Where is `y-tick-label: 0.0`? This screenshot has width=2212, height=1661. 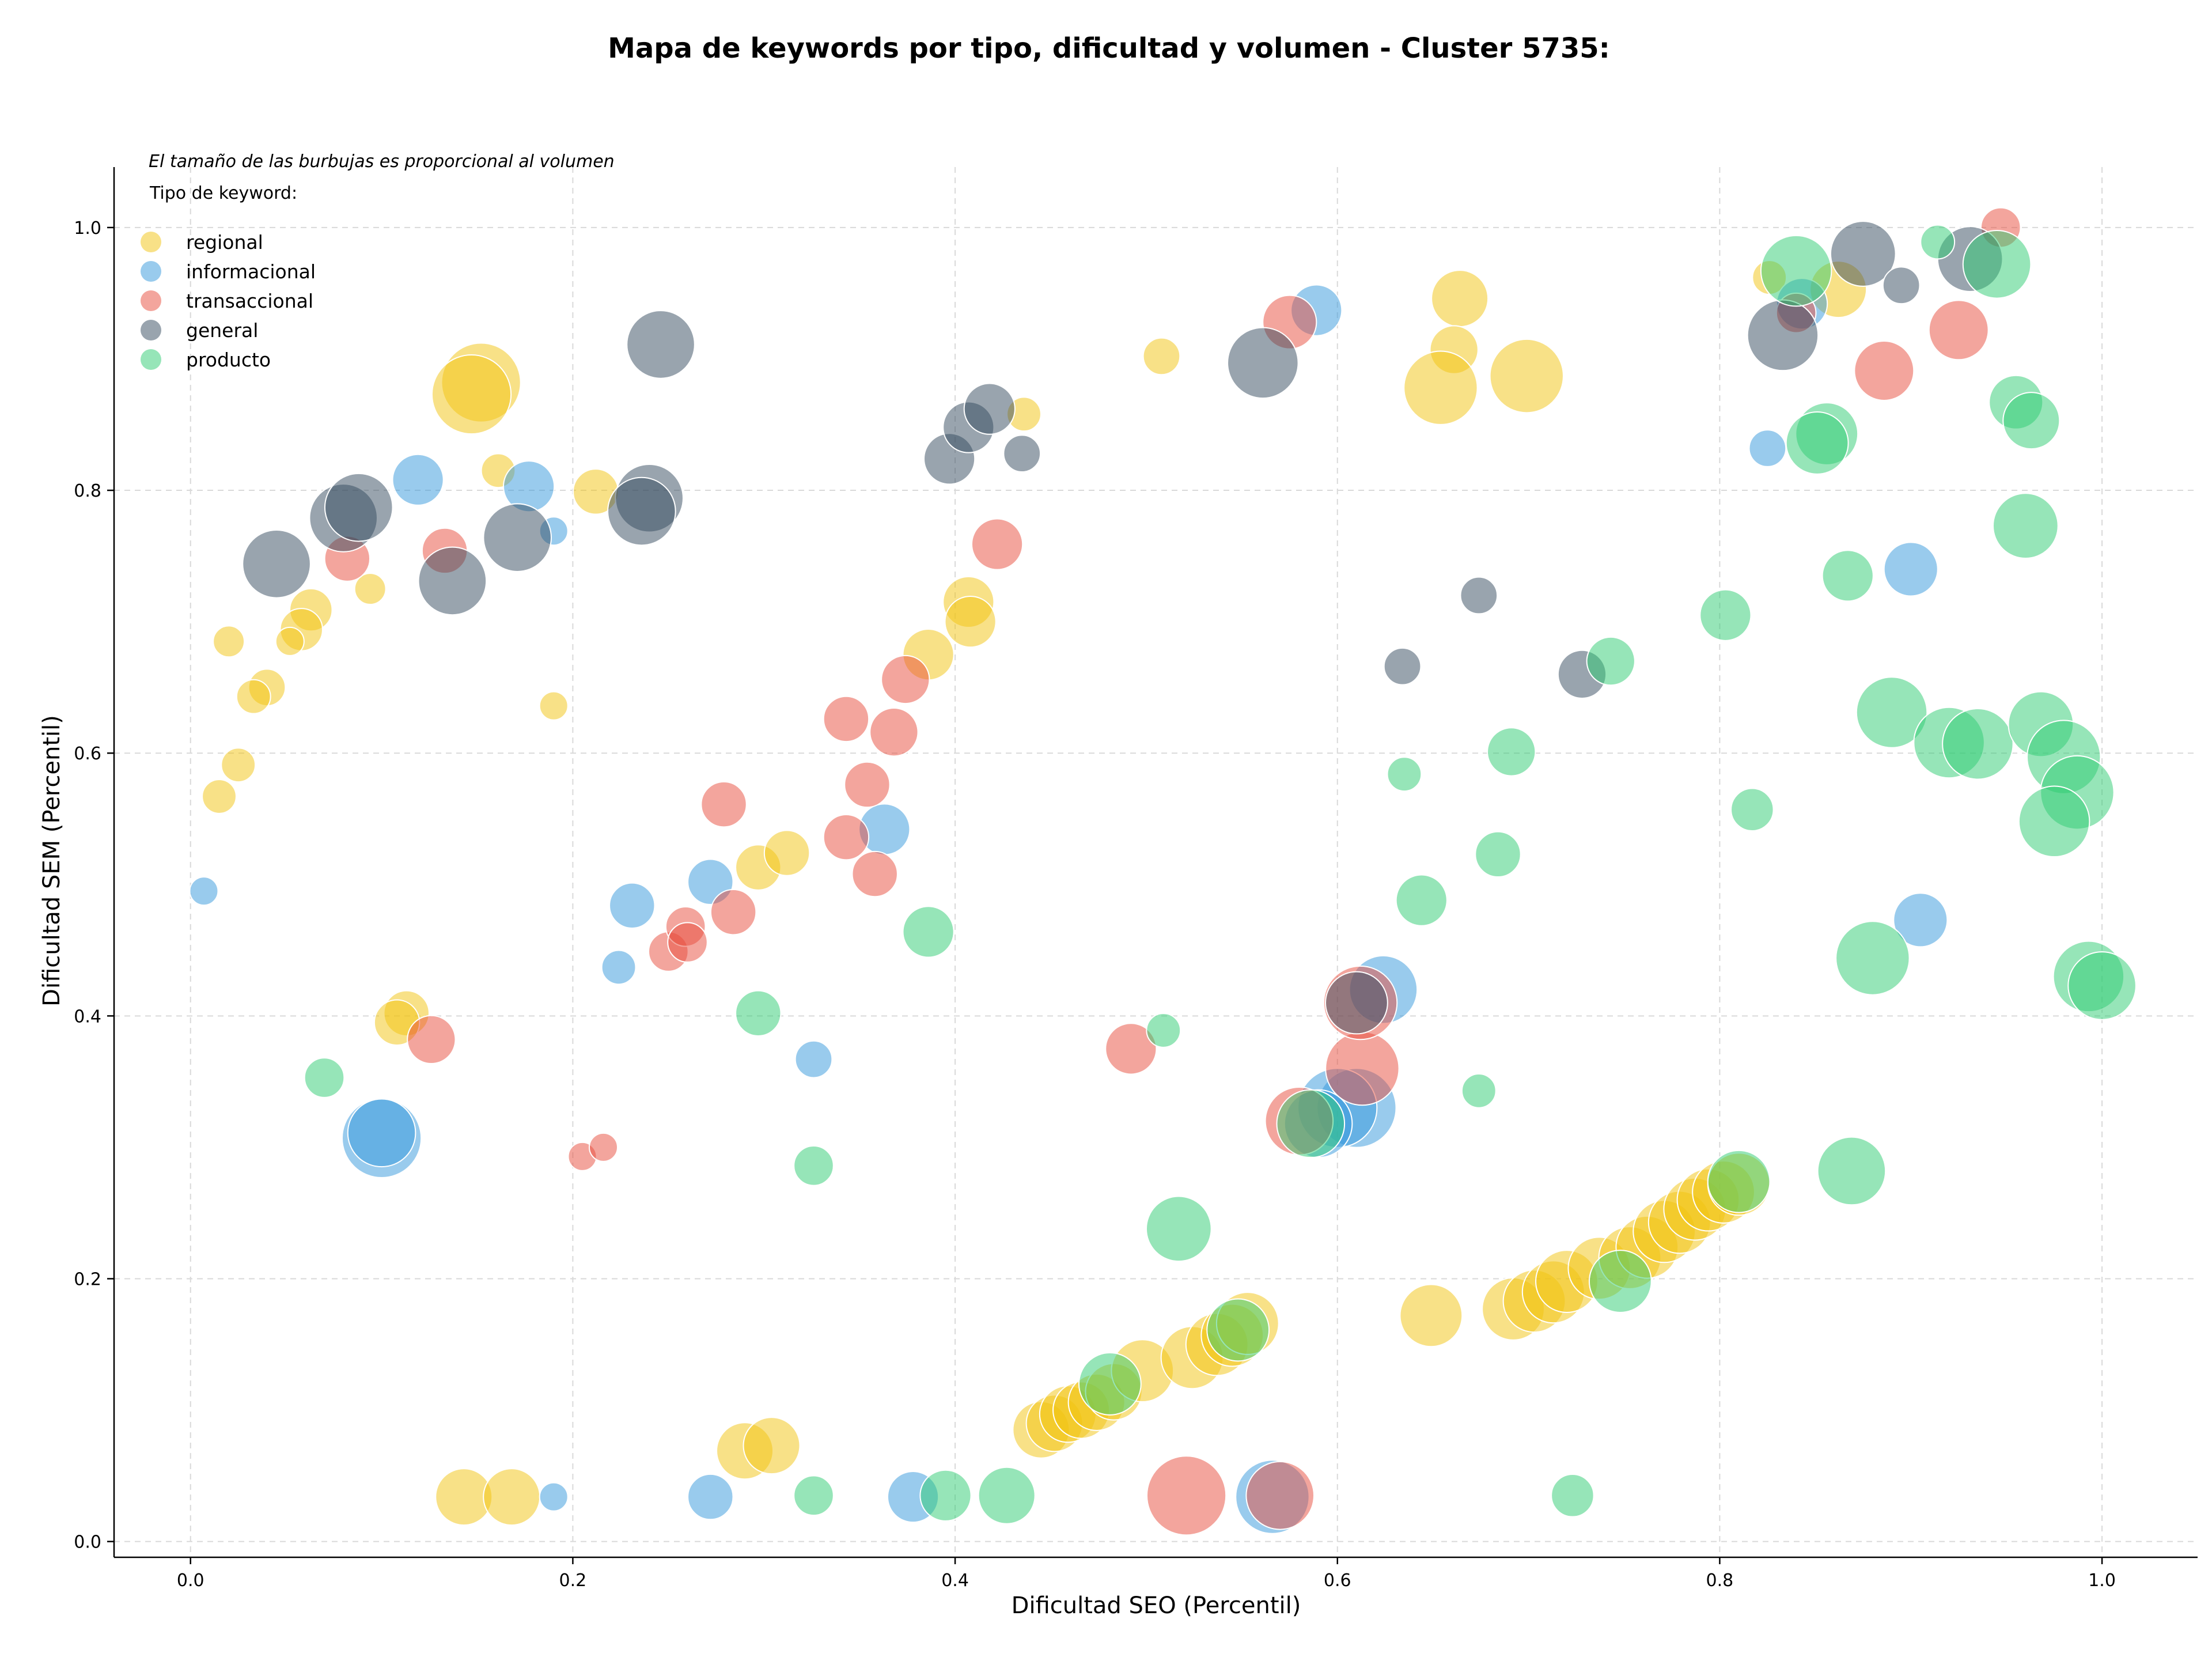
y-tick-label: 0.0 is located at coordinates (87, 1543).